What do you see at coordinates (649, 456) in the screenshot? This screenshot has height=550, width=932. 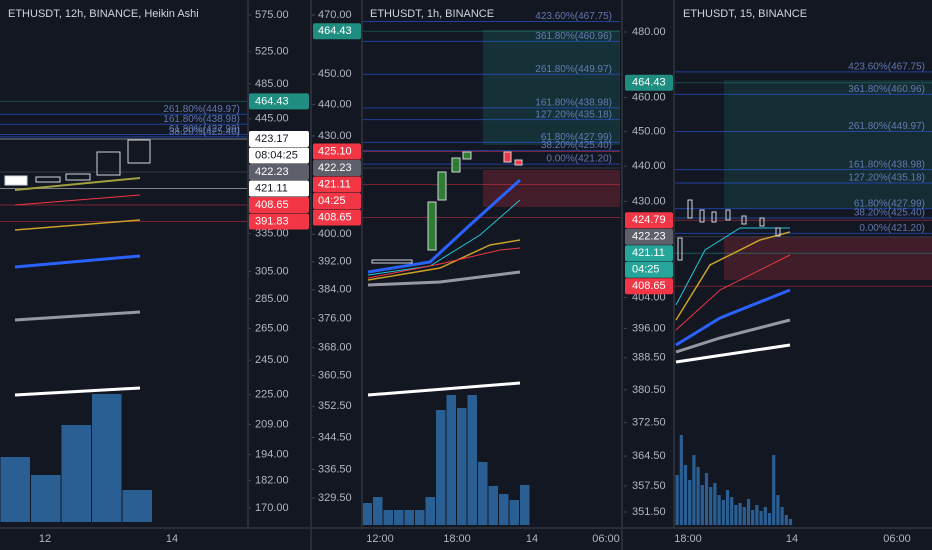 I see `price-tick-label: 364.50` at bounding box center [649, 456].